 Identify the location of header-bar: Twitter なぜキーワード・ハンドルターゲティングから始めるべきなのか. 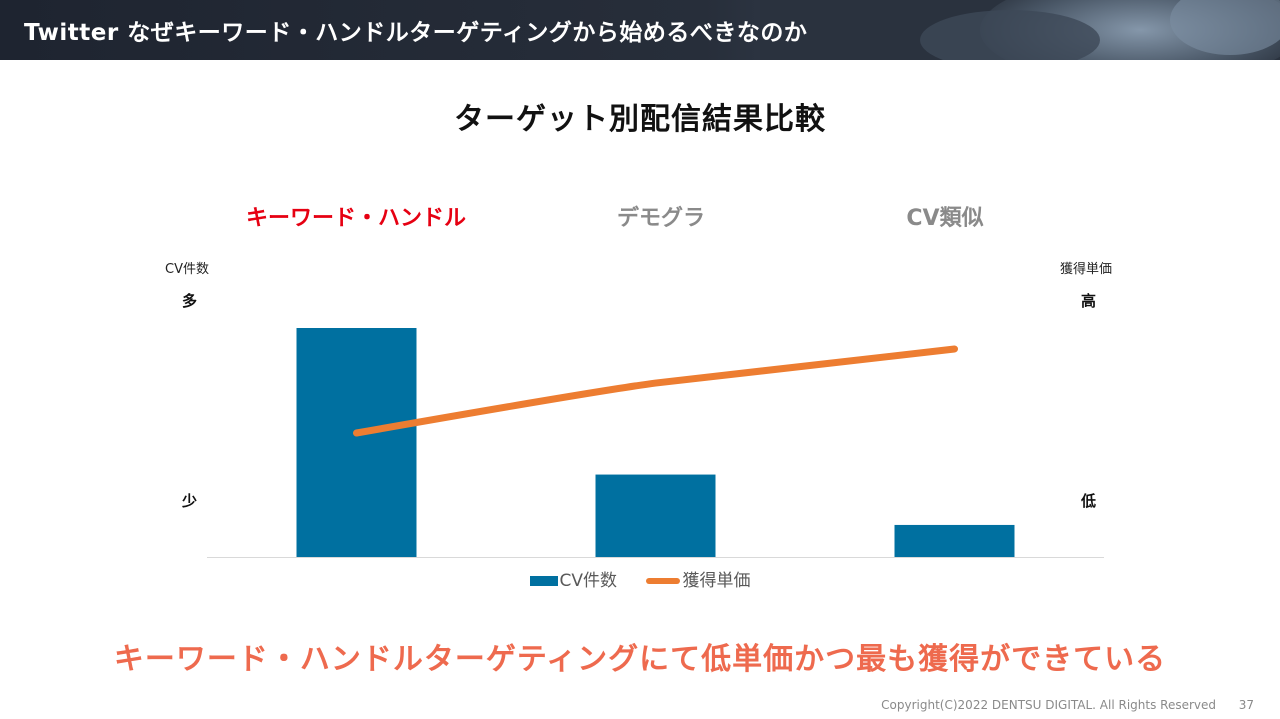
(640, 30).